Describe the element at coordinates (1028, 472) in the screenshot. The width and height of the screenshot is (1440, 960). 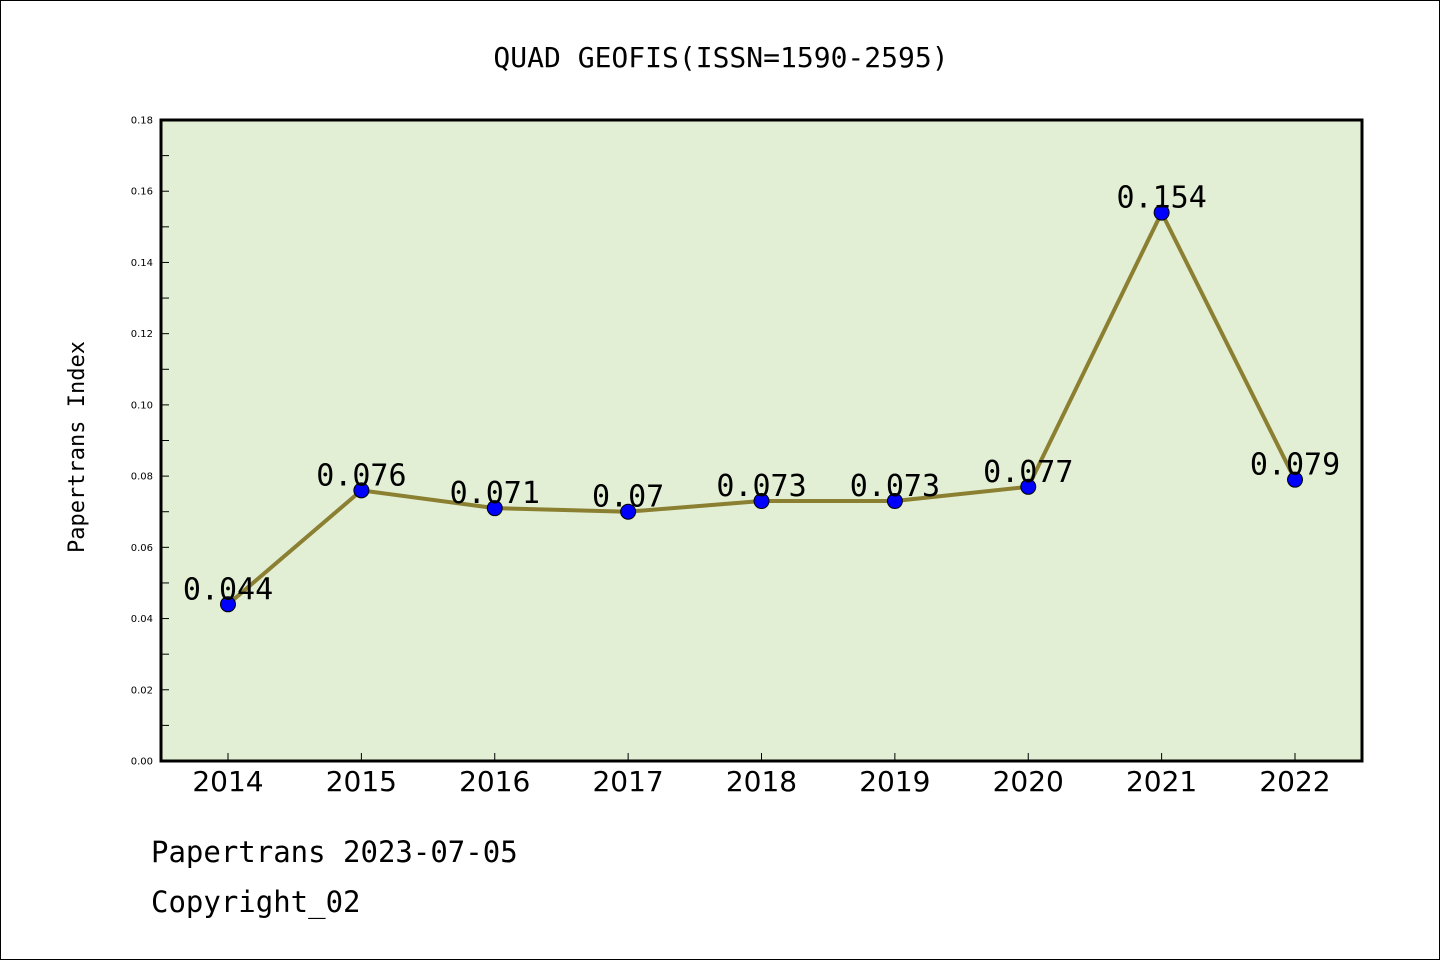
I see `data-label: 0.077` at that location.